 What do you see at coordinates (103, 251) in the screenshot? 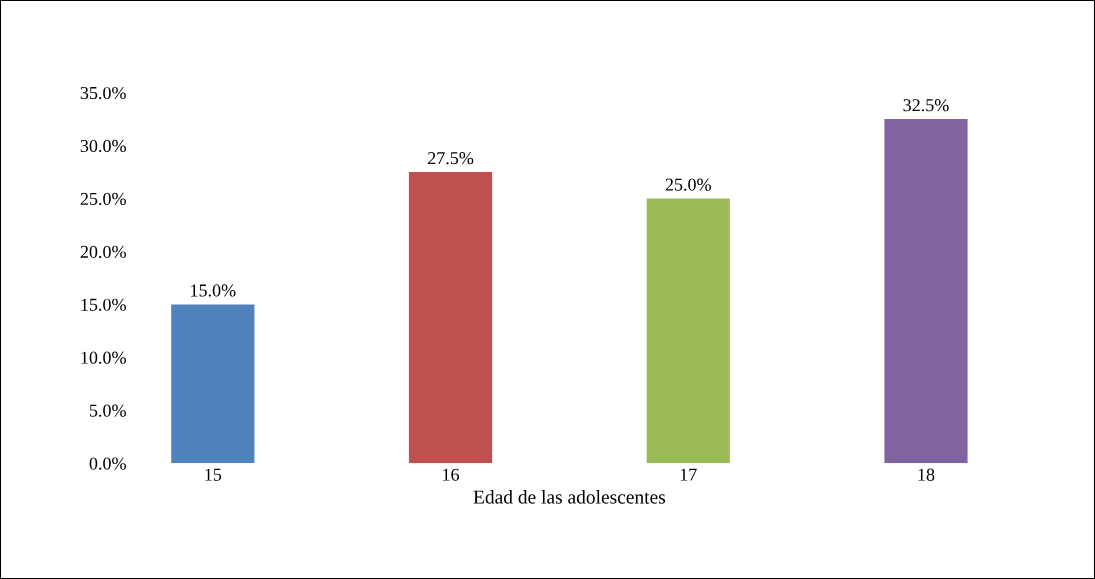
I see `y-tick-label: 20.0%` at bounding box center [103, 251].